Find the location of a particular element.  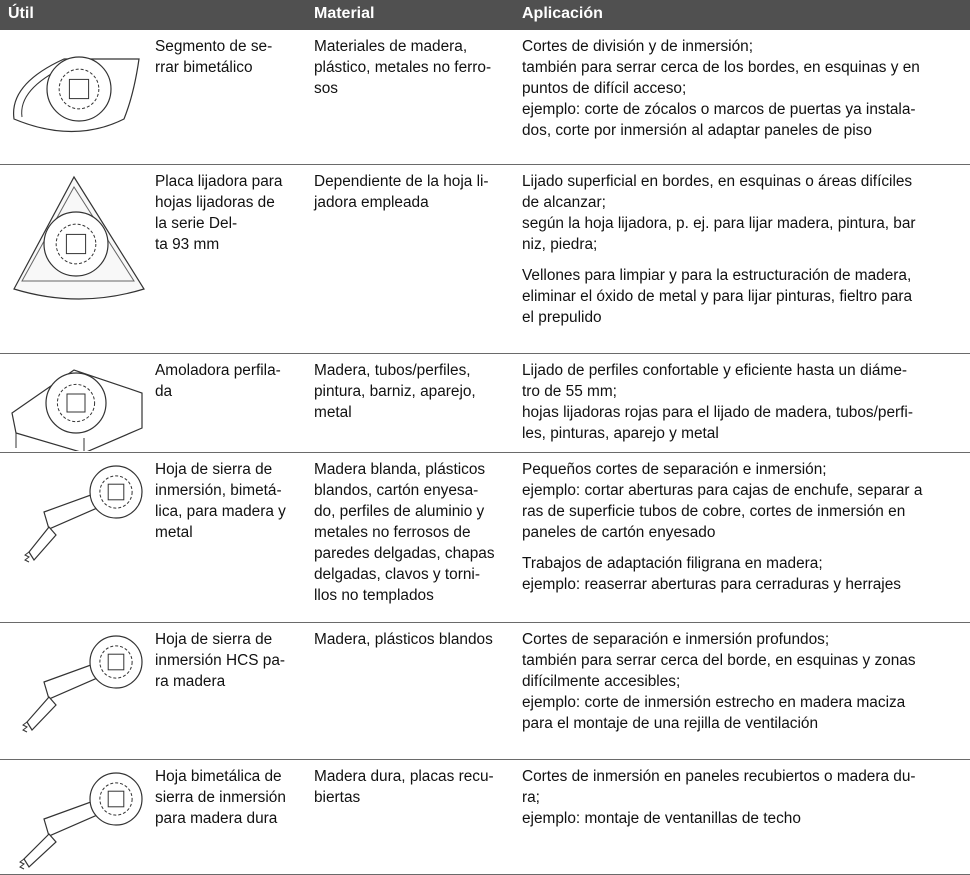

header-cell: Aplicación is located at coordinates (562, 13).